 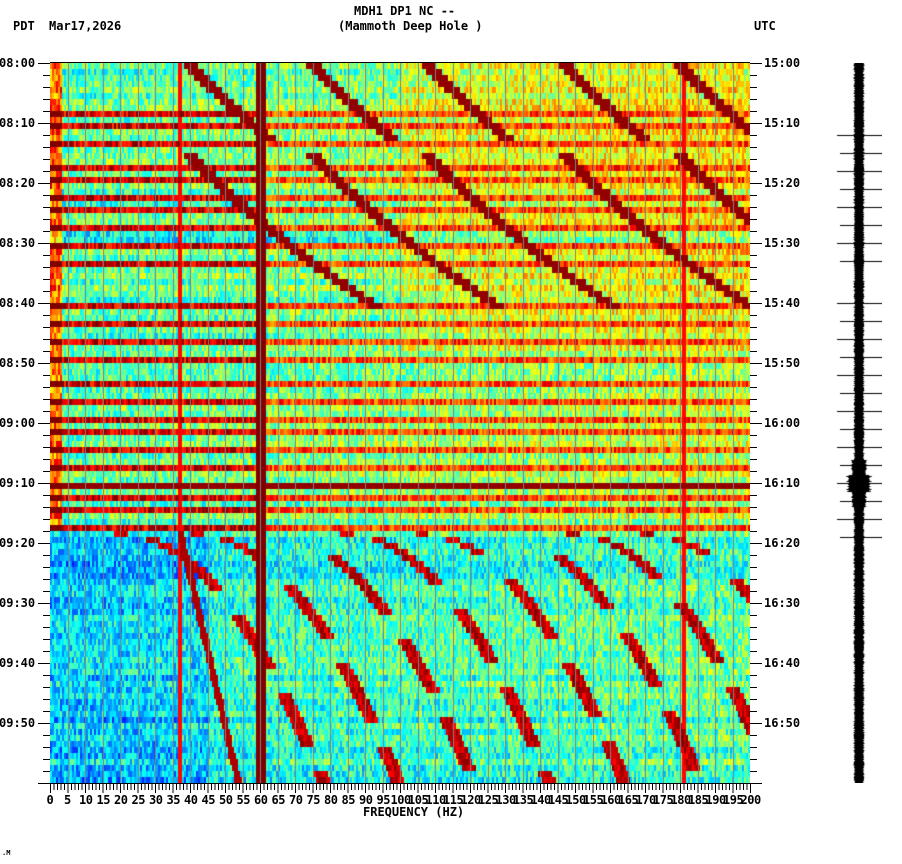 What do you see at coordinates (782, 303) in the screenshot?
I see `y-tick-label-right: 15:40` at bounding box center [782, 303].